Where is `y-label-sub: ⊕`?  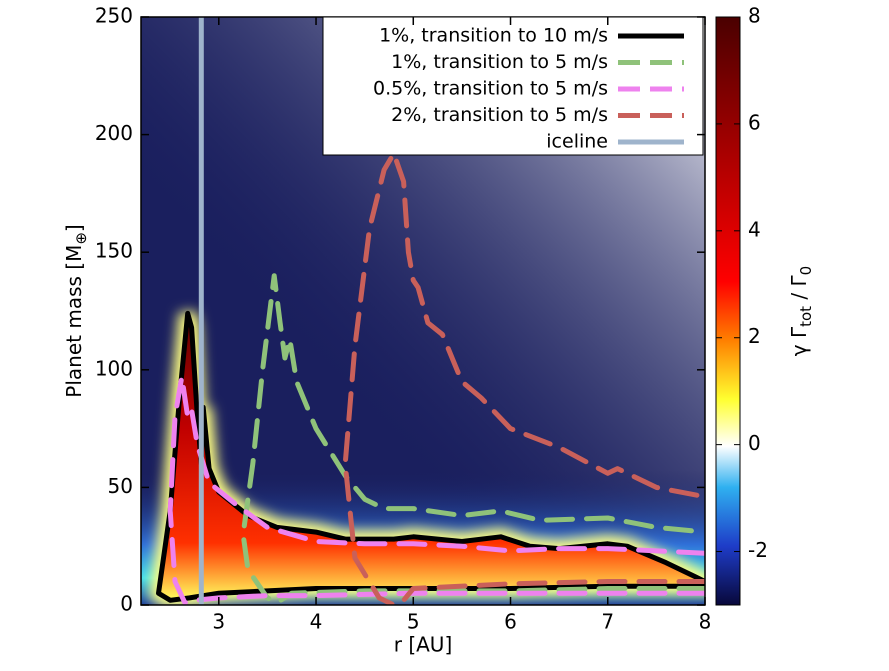 y-label-sub: ⊕ is located at coordinates (81, 238).